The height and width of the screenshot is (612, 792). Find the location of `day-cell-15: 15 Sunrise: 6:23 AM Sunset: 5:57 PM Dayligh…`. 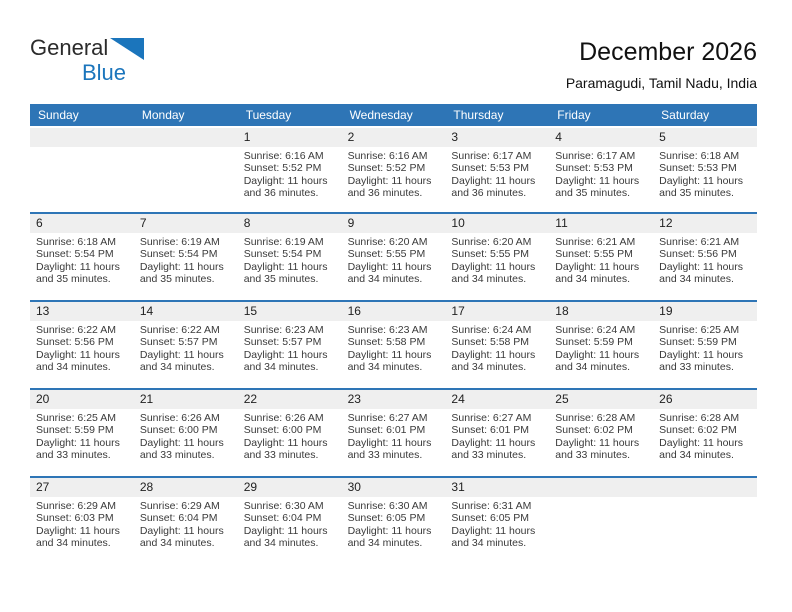

day-cell-15: 15 Sunrise: 6:23 AM Sunset: 5:57 PM Dayligh… is located at coordinates (289, 345).